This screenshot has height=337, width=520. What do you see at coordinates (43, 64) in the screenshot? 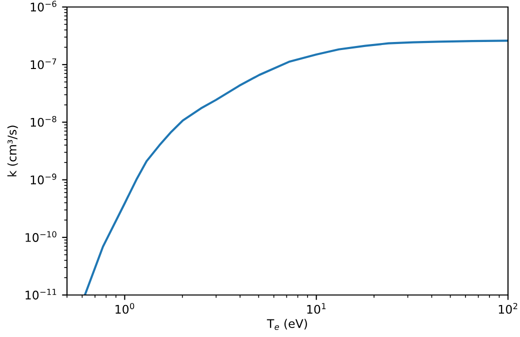
I see `y-tick-label: 10$^{−7}$` at bounding box center [43, 64].